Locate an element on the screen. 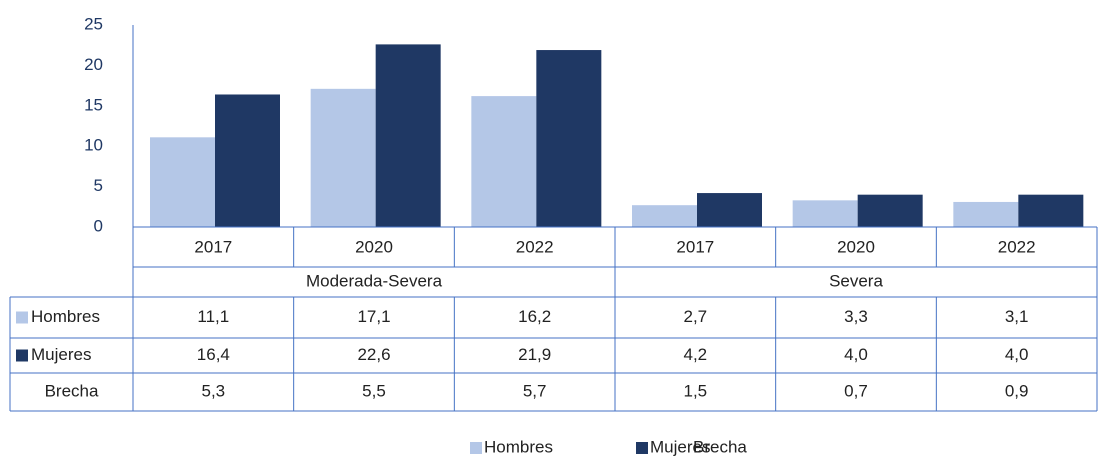  table-value: 3,1 is located at coordinates (1017, 316).